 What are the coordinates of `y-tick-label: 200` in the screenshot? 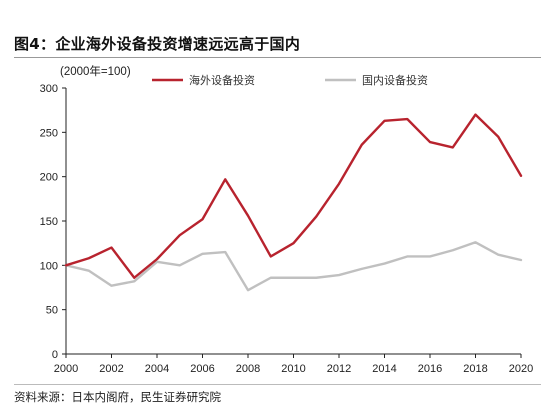 It's located at (49, 178).